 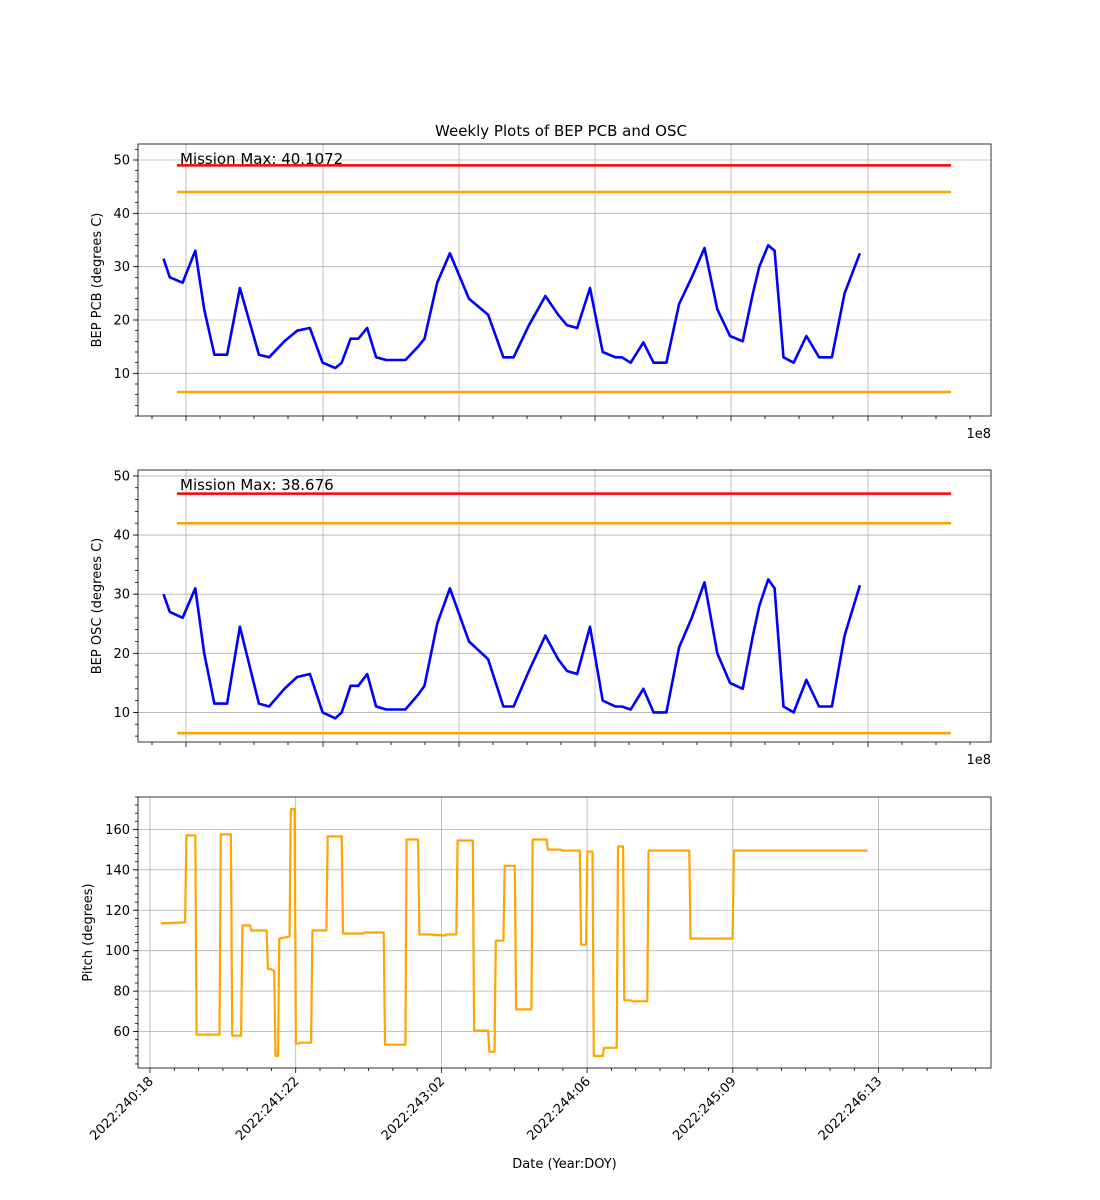 What do you see at coordinates (121, 1108) in the screenshot?
I see `x-tick-label: 2022:240:18` at bounding box center [121, 1108].